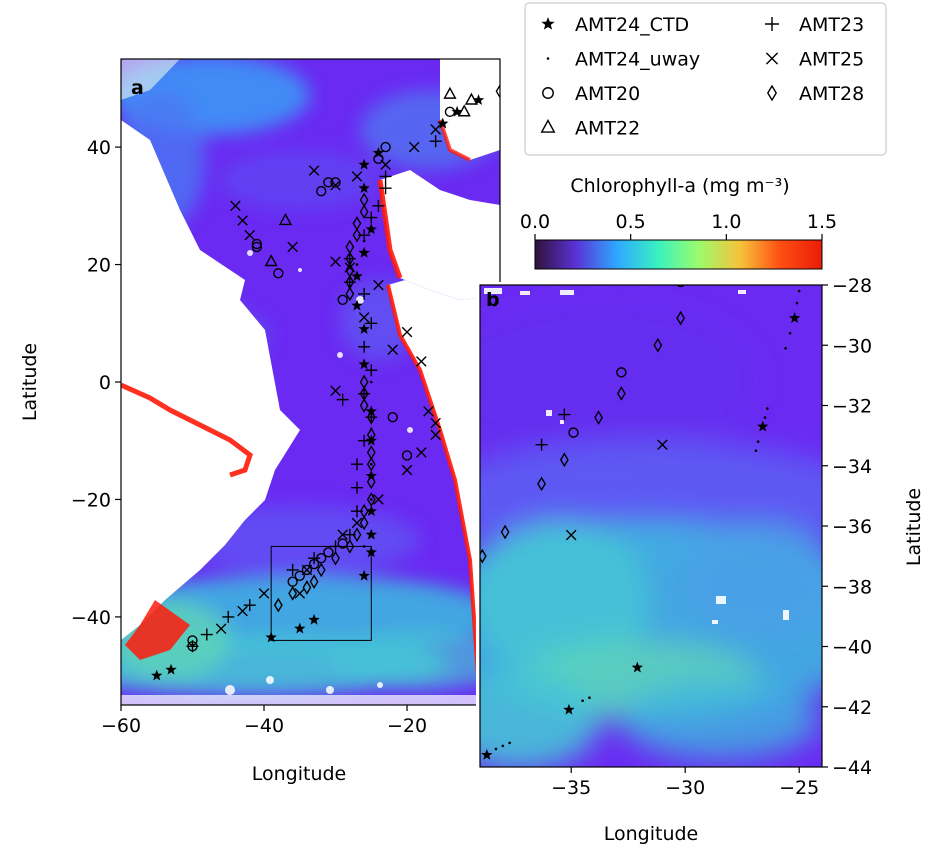  Describe the element at coordinates (852, 648) in the screenshot. I see `y-tick-label: −40` at that location.